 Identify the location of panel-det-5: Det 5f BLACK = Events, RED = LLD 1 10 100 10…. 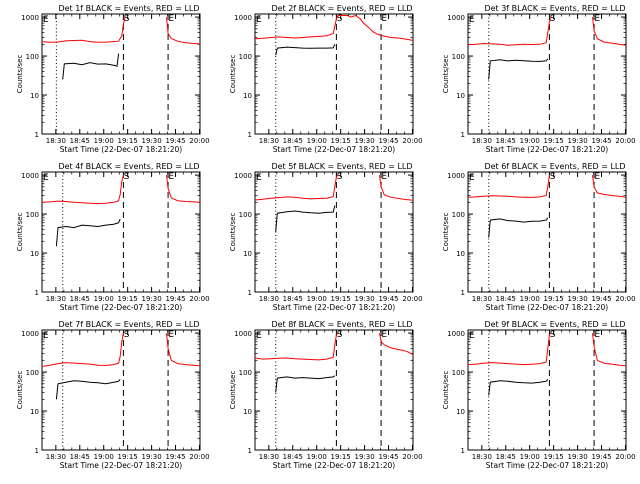
(326, 237).